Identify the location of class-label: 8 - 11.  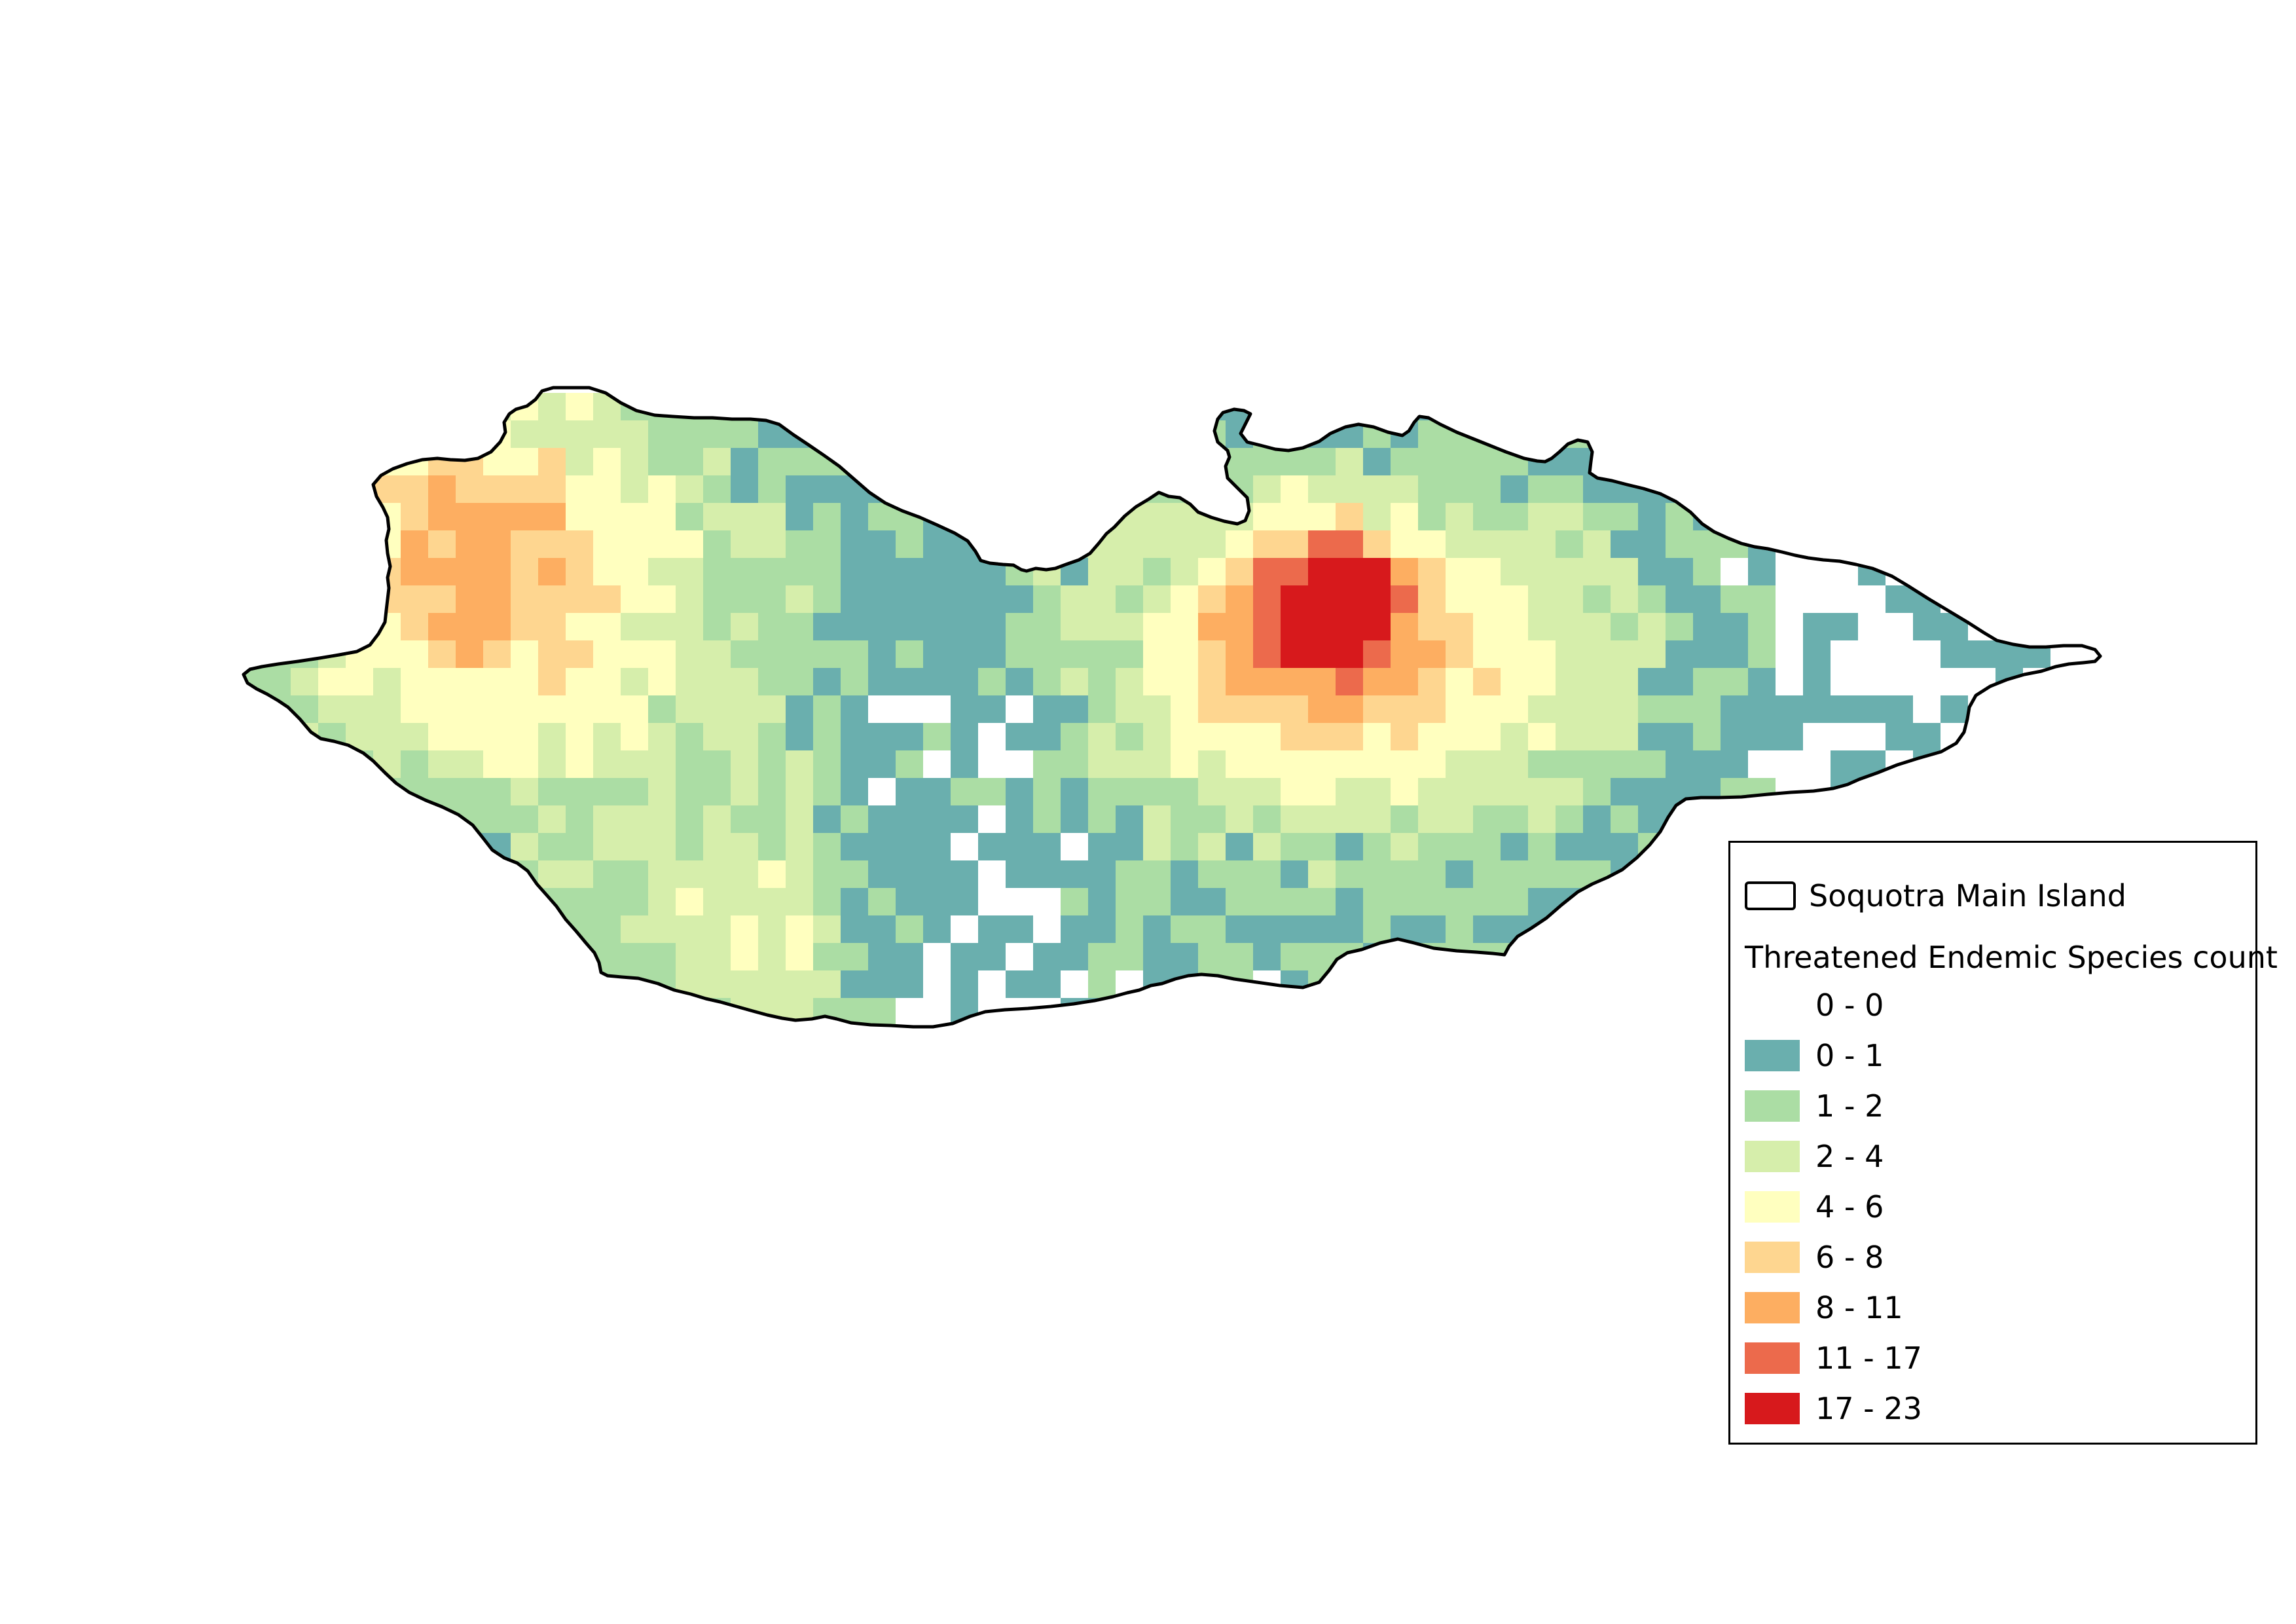
(1859, 1307).